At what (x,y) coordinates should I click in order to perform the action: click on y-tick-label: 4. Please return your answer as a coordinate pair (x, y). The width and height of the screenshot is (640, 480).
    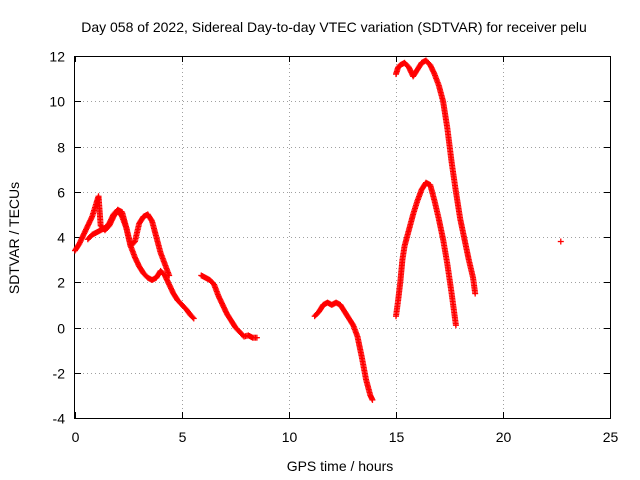
    Looking at the image, I should click on (61, 238).